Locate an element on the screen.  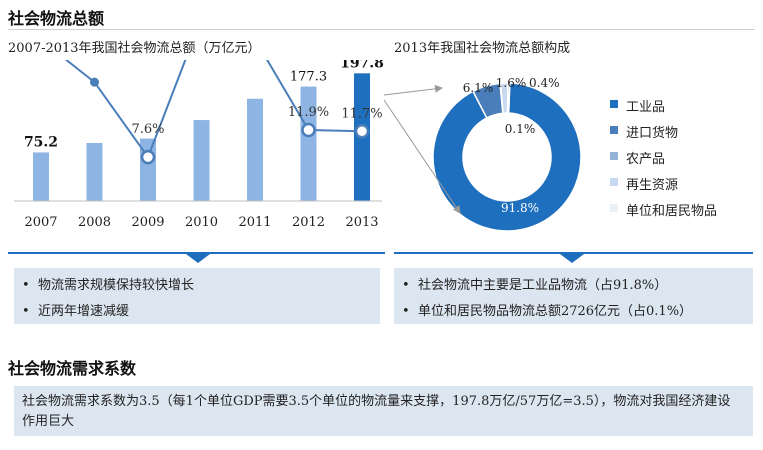
right-pointer is located at coordinates (572, 258).